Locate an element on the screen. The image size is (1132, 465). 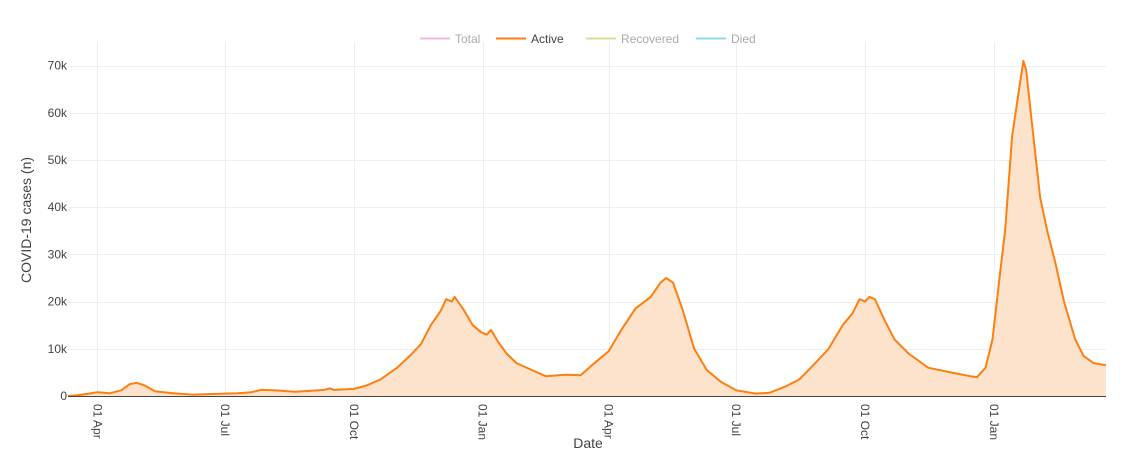
y-tick-label: 10k is located at coordinates (58, 349).